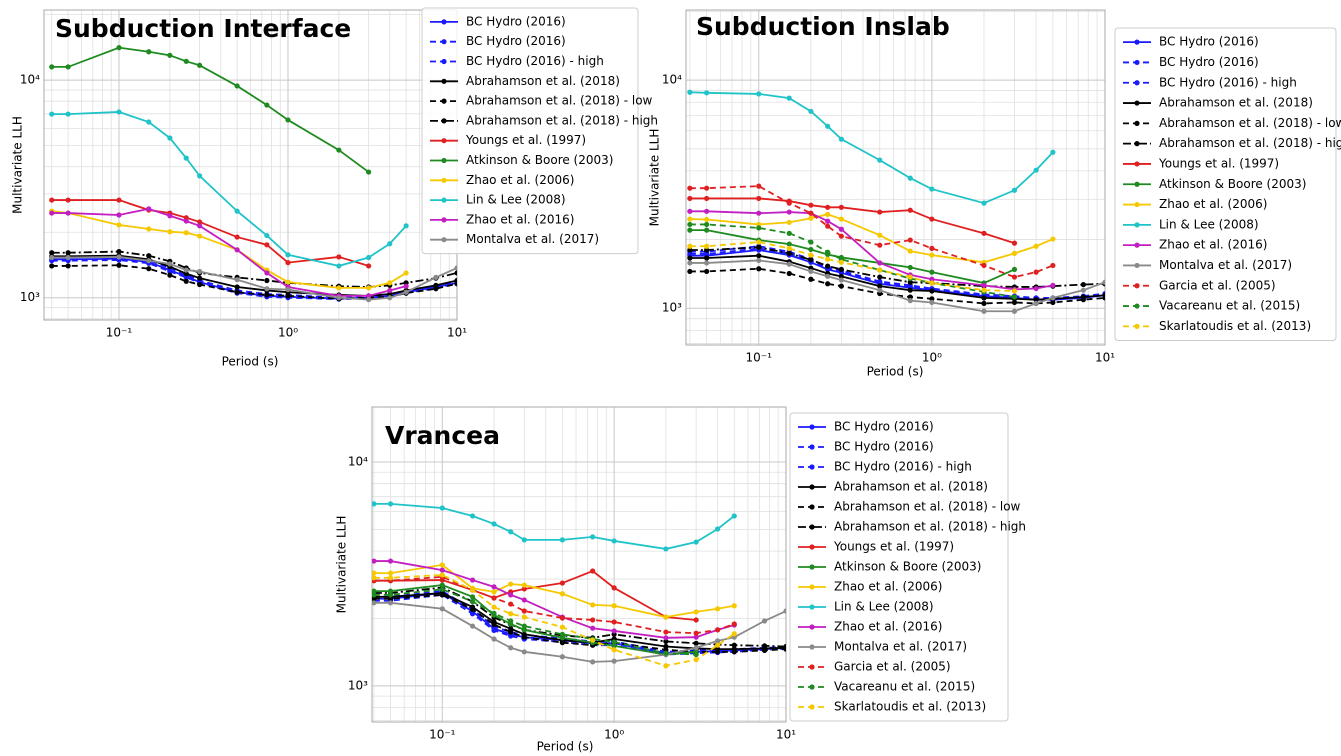  What do you see at coordinates (1229, 306) in the screenshot?
I see `legend-label: Vacareanu et al. (2015)` at bounding box center [1229, 306].